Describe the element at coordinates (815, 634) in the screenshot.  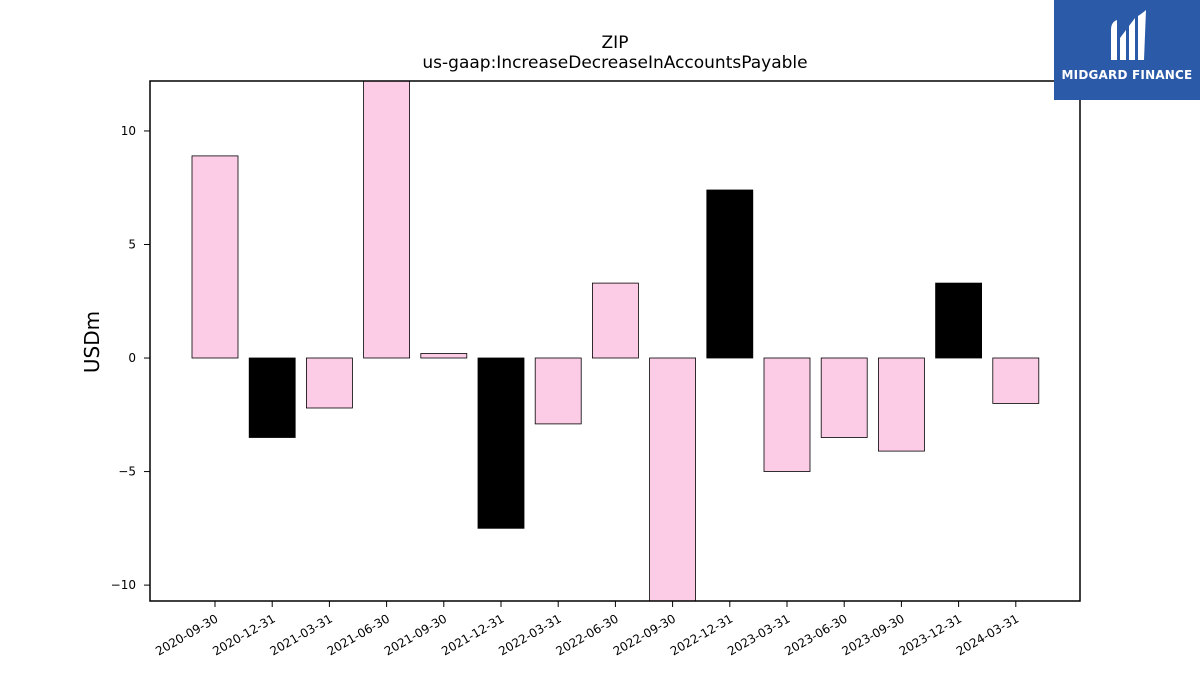
I see `x-tick-label: 2023-06-30` at that location.